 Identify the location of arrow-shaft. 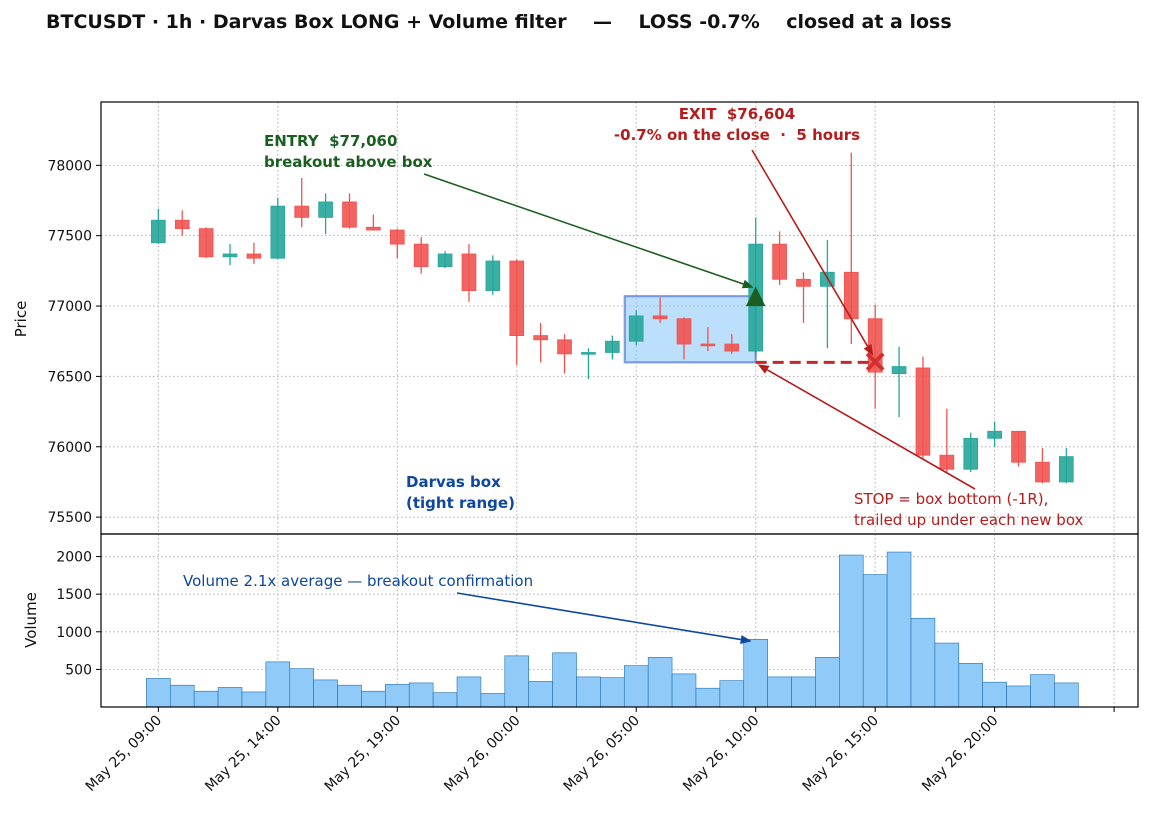
(583, 229).